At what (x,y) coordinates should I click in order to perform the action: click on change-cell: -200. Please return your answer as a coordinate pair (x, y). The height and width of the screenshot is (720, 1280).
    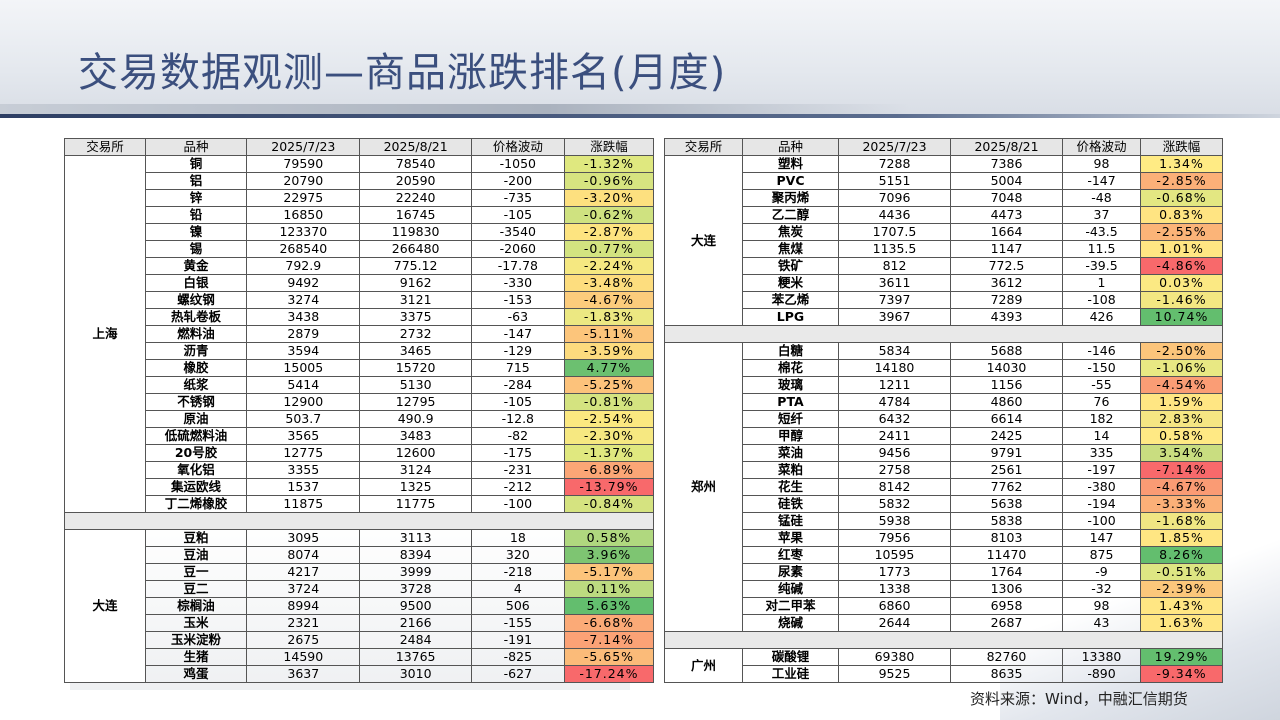
    Looking at the image, I should click on (517, 181).